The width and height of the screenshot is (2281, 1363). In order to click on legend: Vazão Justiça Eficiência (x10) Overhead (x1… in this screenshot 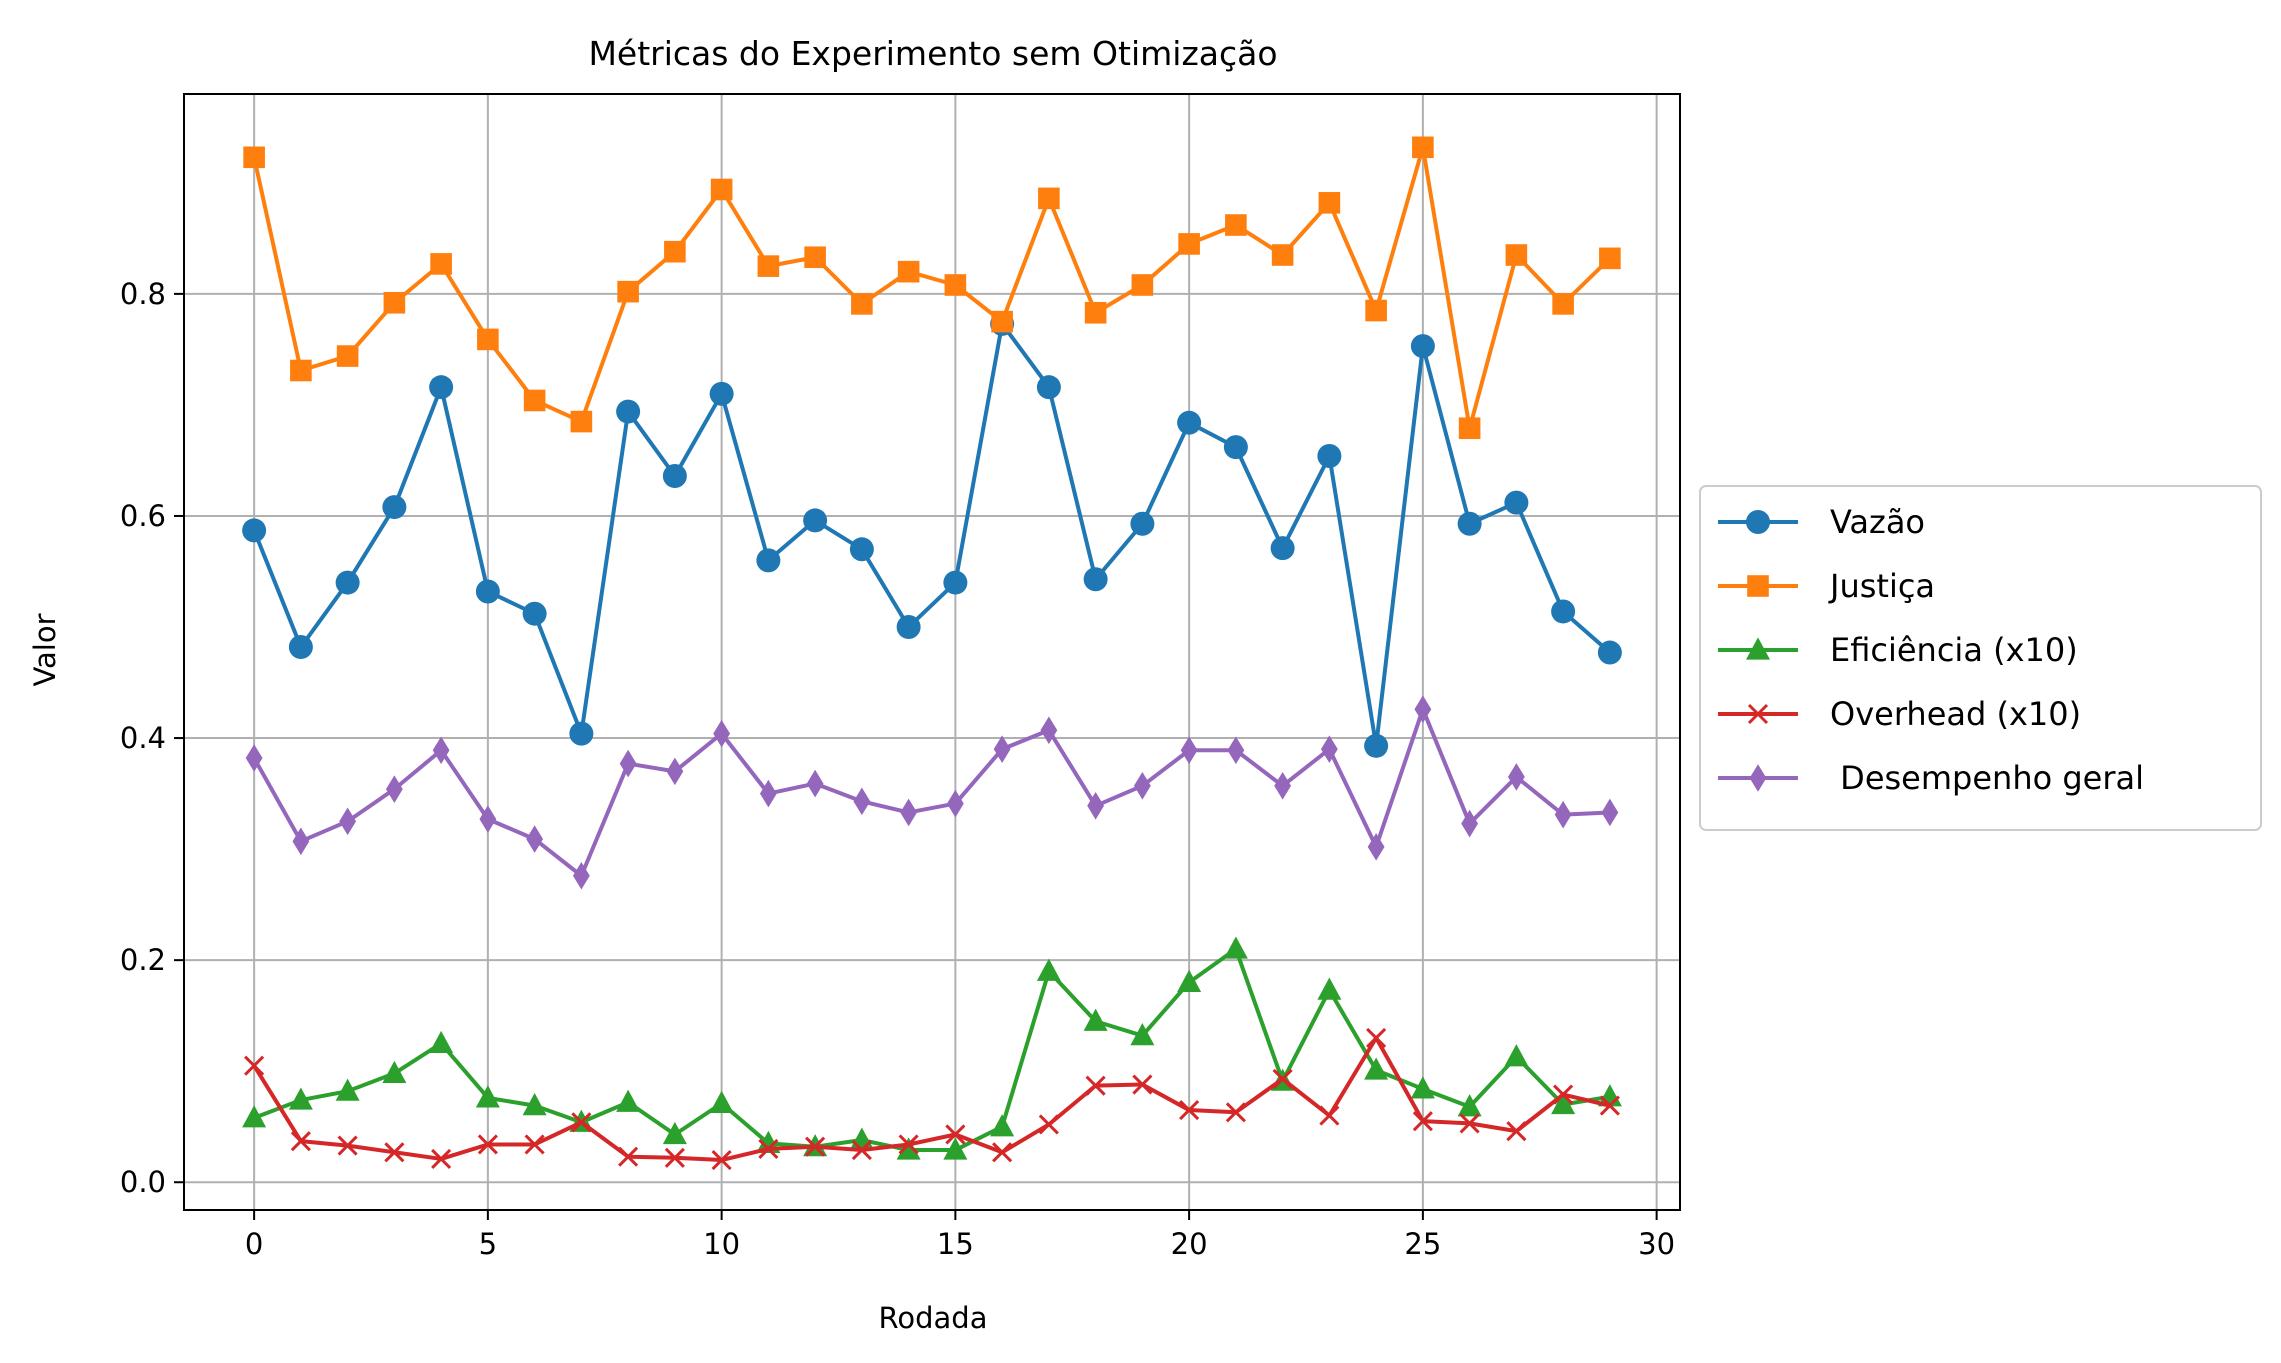, I will do `click(1980, 658)`.